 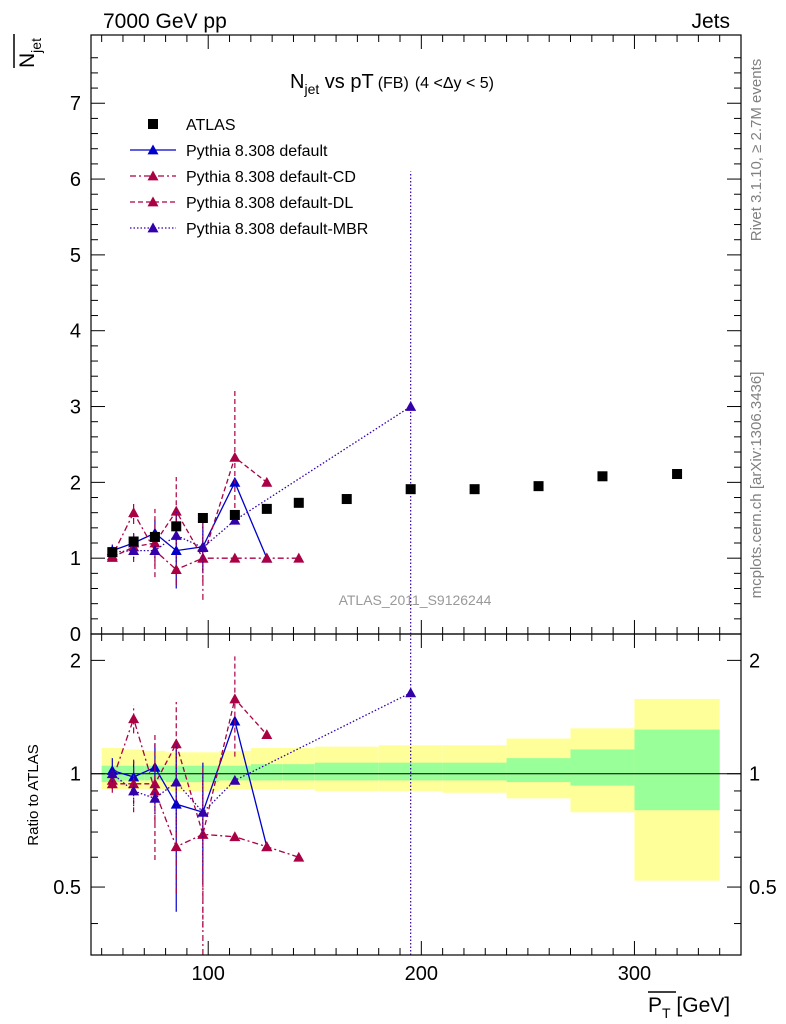 What do you see at coordinates (165, 21) in the screenshot?
I see `energy-label: 7000 GeV pp` at bounding box center [165, 21].